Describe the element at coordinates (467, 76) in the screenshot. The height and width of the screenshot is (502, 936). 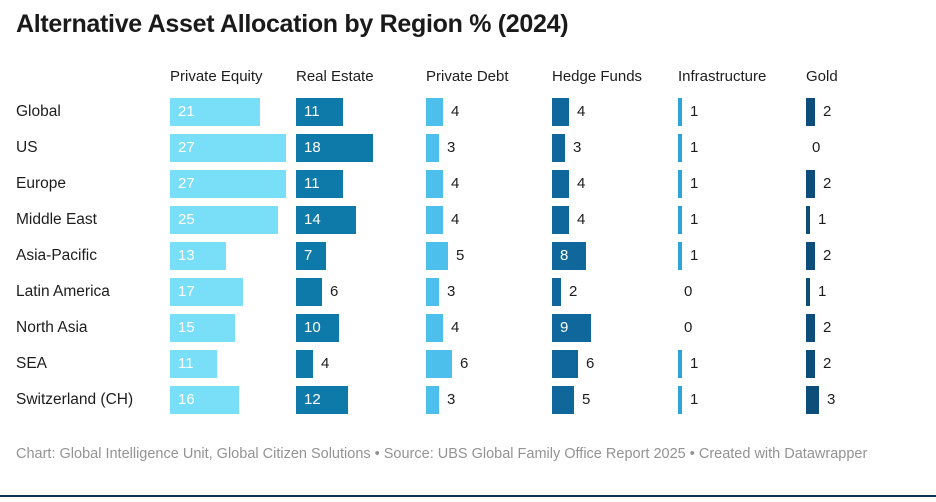
I see `column-header-private-debt: Private Debt` at that location.